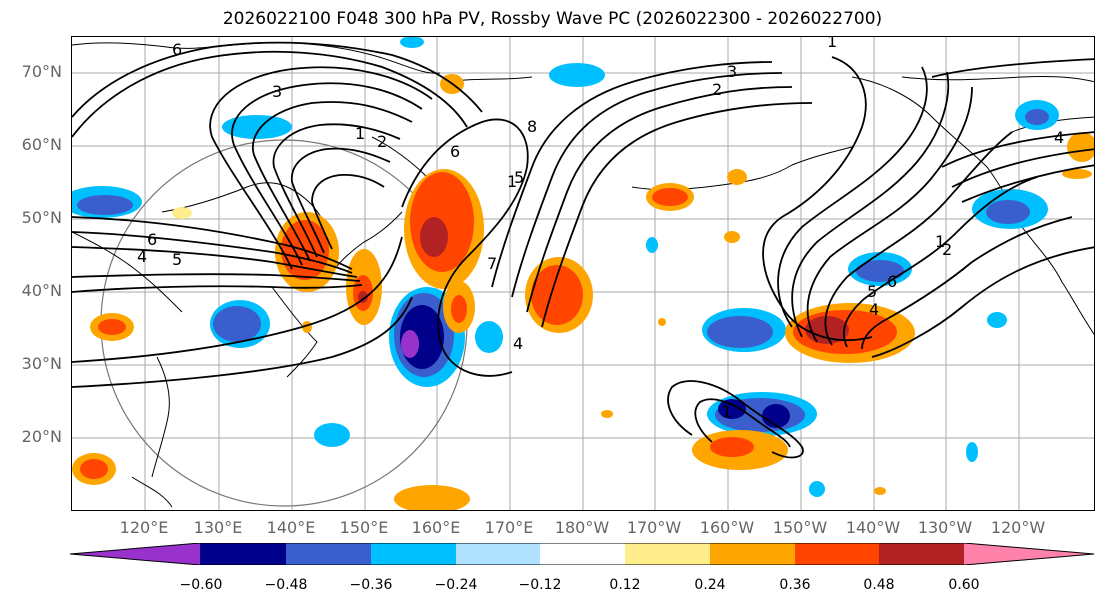  What do you see at coordinates (456, 585) in the screenshot?
I see `colorbar-tick: −0.24` at bounding box center [456, 585].